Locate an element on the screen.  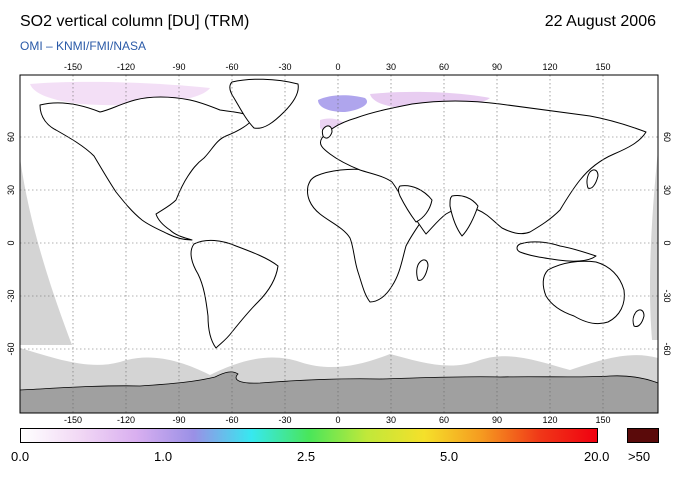
page-title: SO2 vertical column [DU] (TRM) is located at coordinates (135, 21).